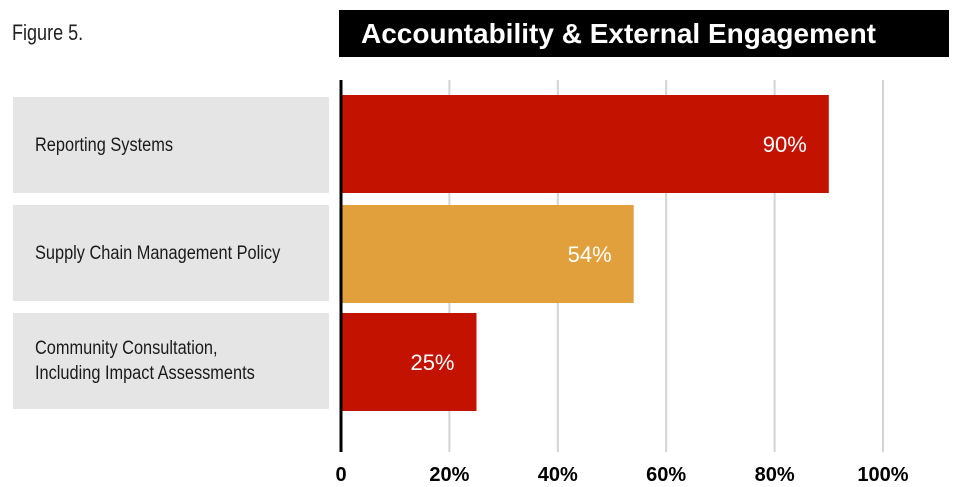 The image size is (953, 487). Describe the element at coordinates (590, 254) in the screenshot. I see `bar-value-label: 54%` at that location.